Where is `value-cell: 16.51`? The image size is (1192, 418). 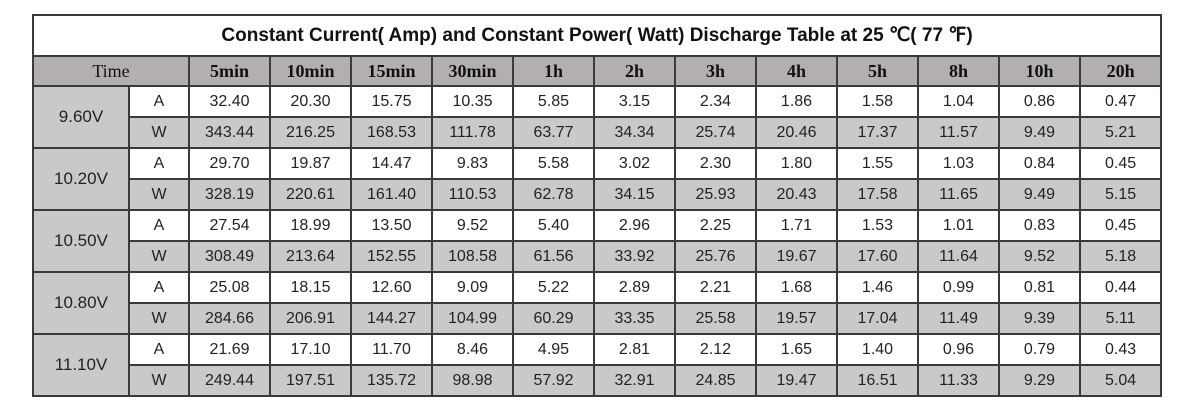 value-cell: 16.51 is located at coordinates (877, 380).